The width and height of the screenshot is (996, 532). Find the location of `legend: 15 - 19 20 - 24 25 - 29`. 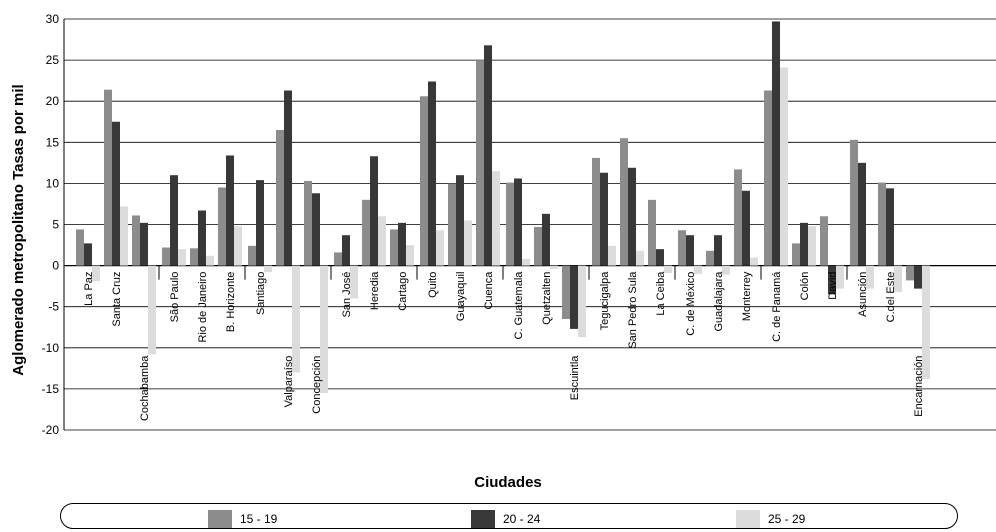

legend: 15 - 19 20 - 24 25 - 29 is located at coordinates (509, 516).